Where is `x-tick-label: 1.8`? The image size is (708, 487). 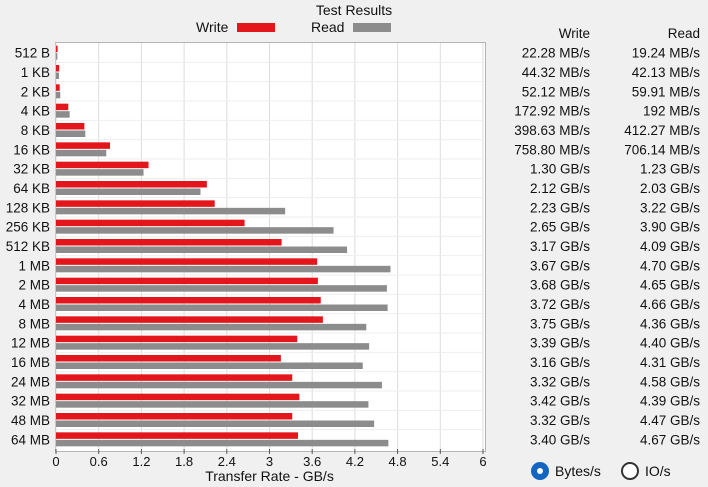 x-tick-label: 1.8 is located at coordinates (184, 461).